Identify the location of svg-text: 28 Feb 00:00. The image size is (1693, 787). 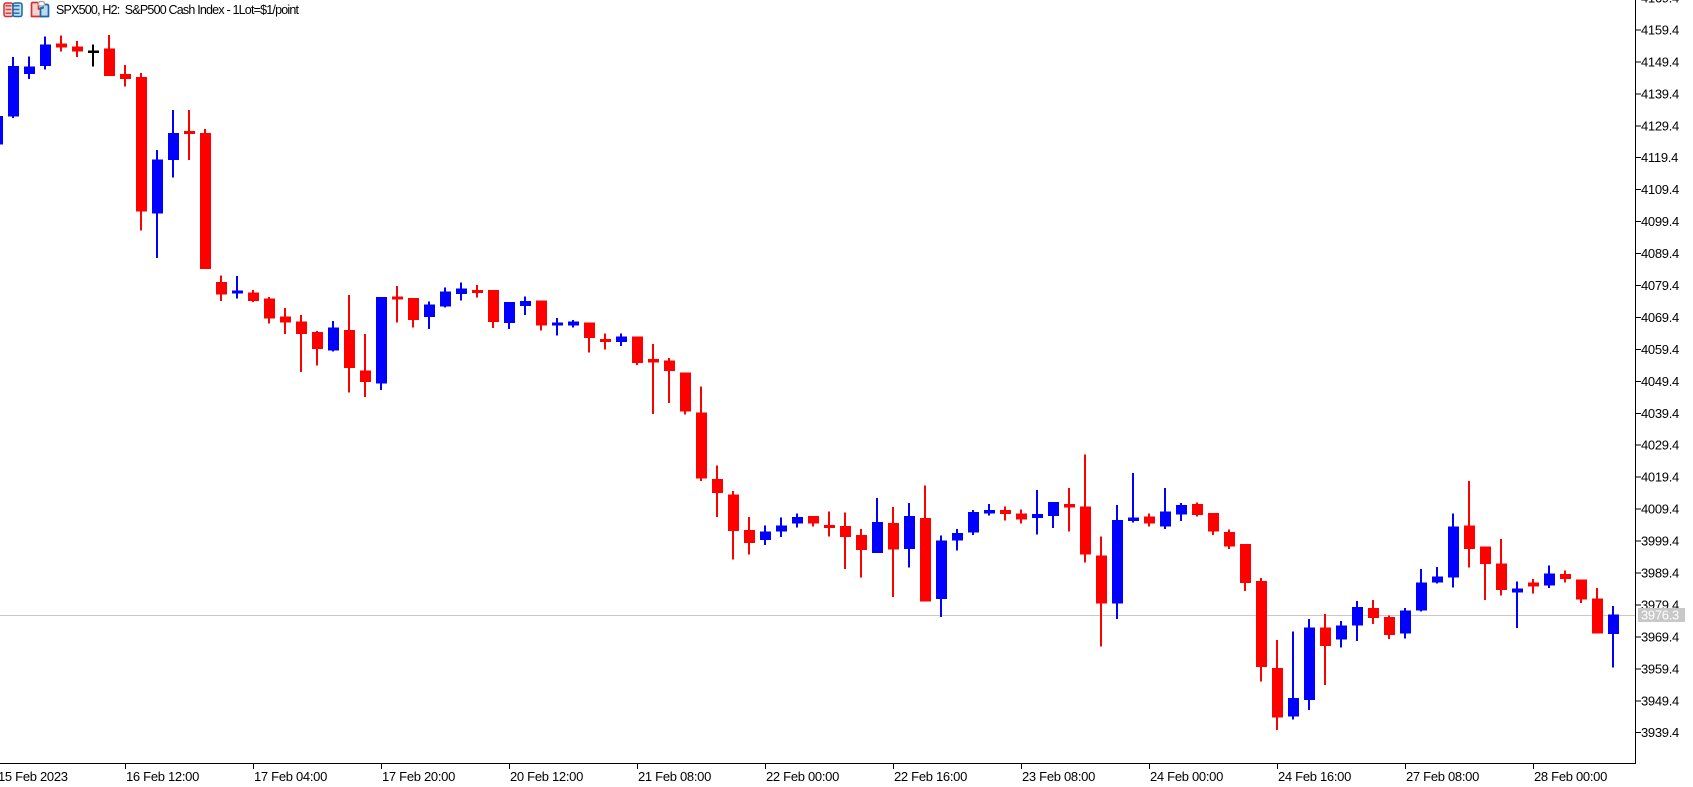
(1570, 776).